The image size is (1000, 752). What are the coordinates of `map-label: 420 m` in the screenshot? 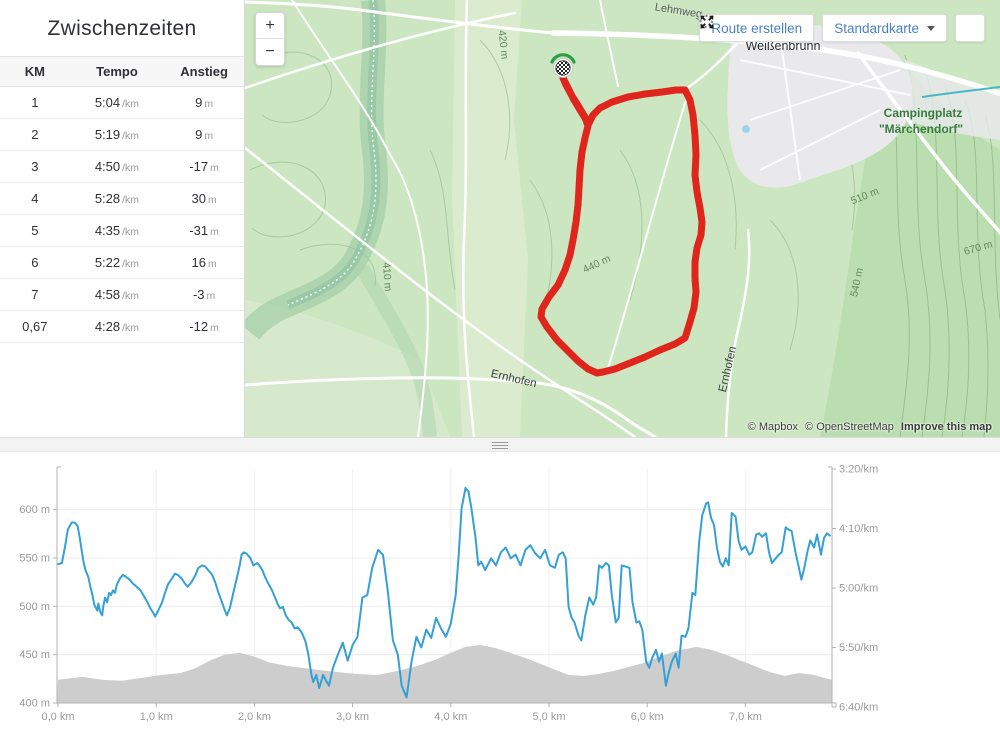 It's located at (502, 45).